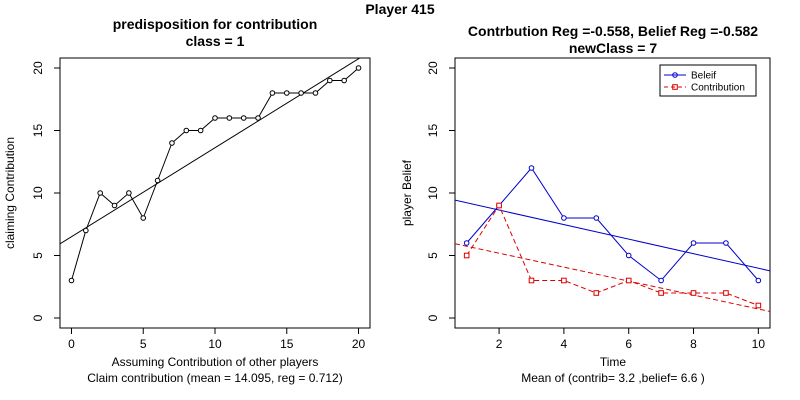 This screenshot has height=400, width=800. I want to click on left-y-tick-label: 0, so click(38, 317).